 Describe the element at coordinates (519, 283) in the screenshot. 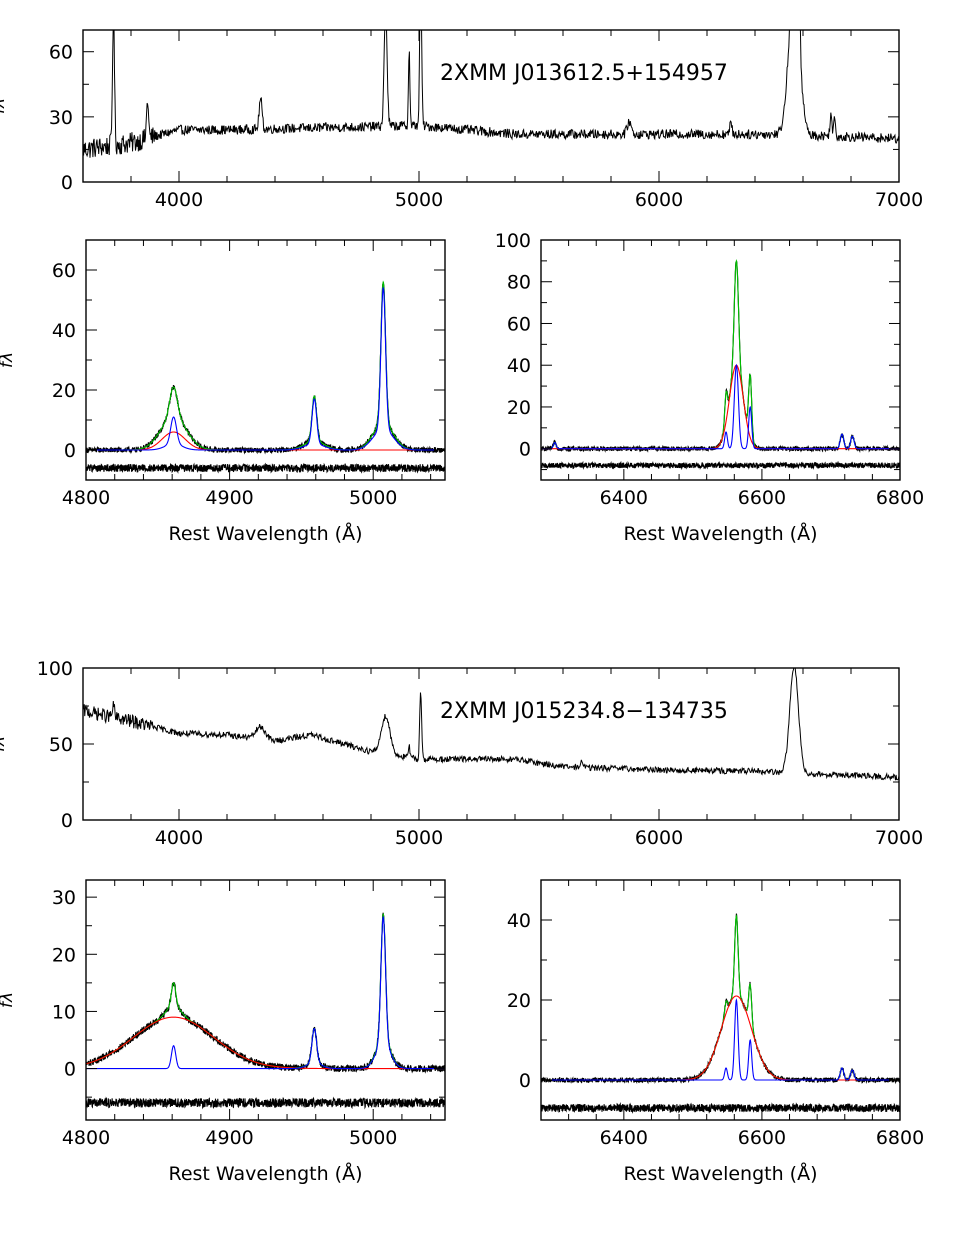

I see `y-tick-label: 80` at that location.